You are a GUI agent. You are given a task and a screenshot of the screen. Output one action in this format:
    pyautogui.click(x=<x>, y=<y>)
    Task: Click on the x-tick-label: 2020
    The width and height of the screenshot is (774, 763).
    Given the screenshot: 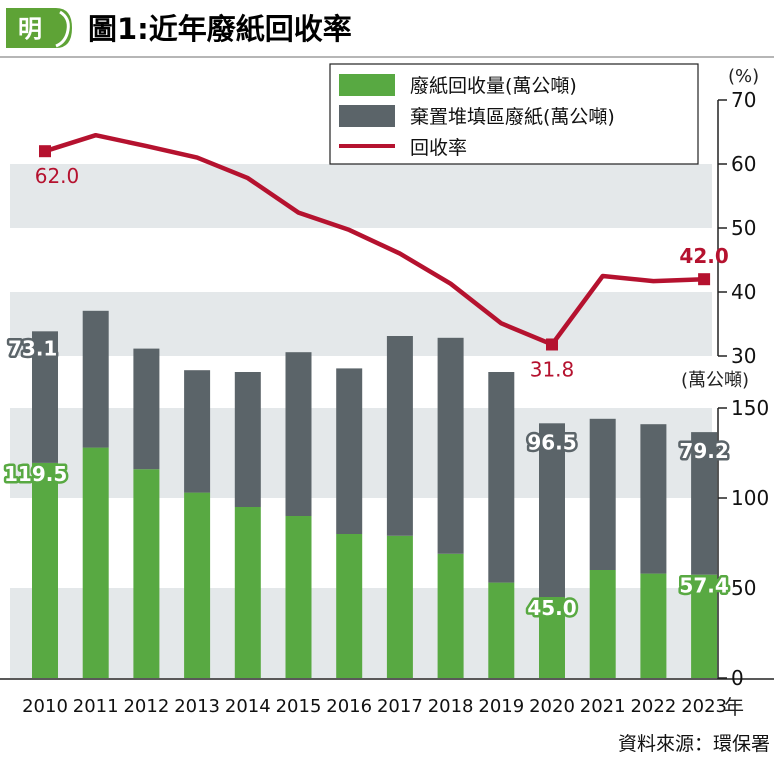 What is the action you would take?
    pyautogui.click(x=552, y=706)
    